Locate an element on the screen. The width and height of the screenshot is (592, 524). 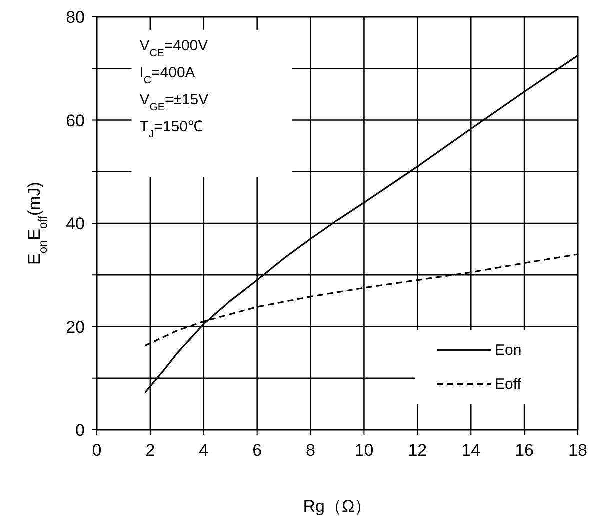
annotation: I$_{C}$=400A is located at coordinates (168, 75).